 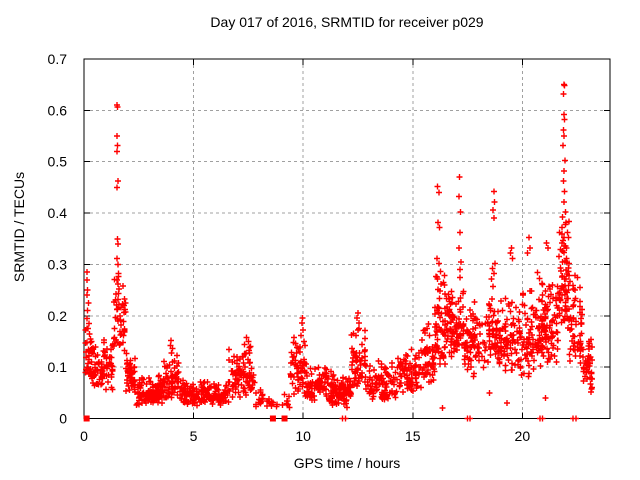 What do you see at coordinates (523, 436) in the screenshot?
I see `x-tick-label: 20` at bounding box center [523, 436].